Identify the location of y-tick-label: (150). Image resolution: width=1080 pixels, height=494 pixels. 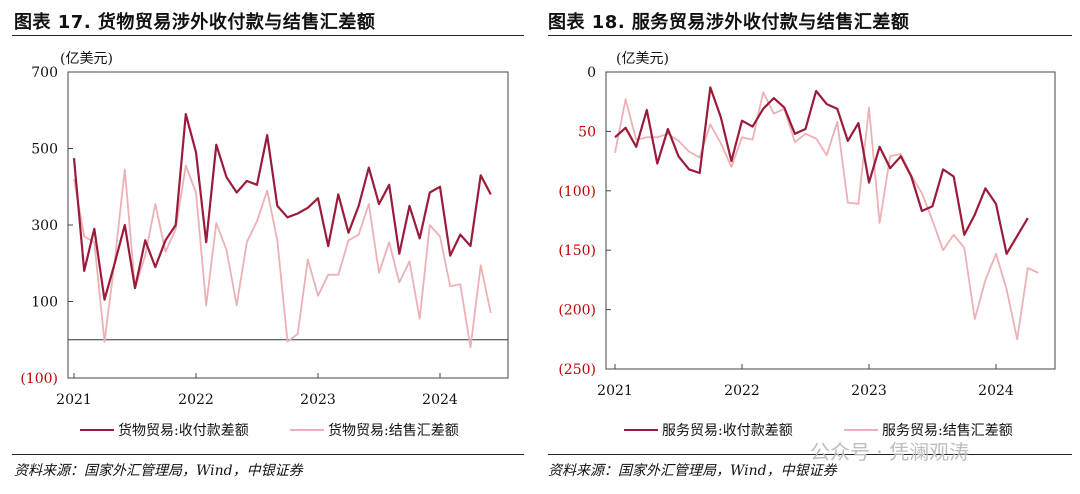
(577, 251).